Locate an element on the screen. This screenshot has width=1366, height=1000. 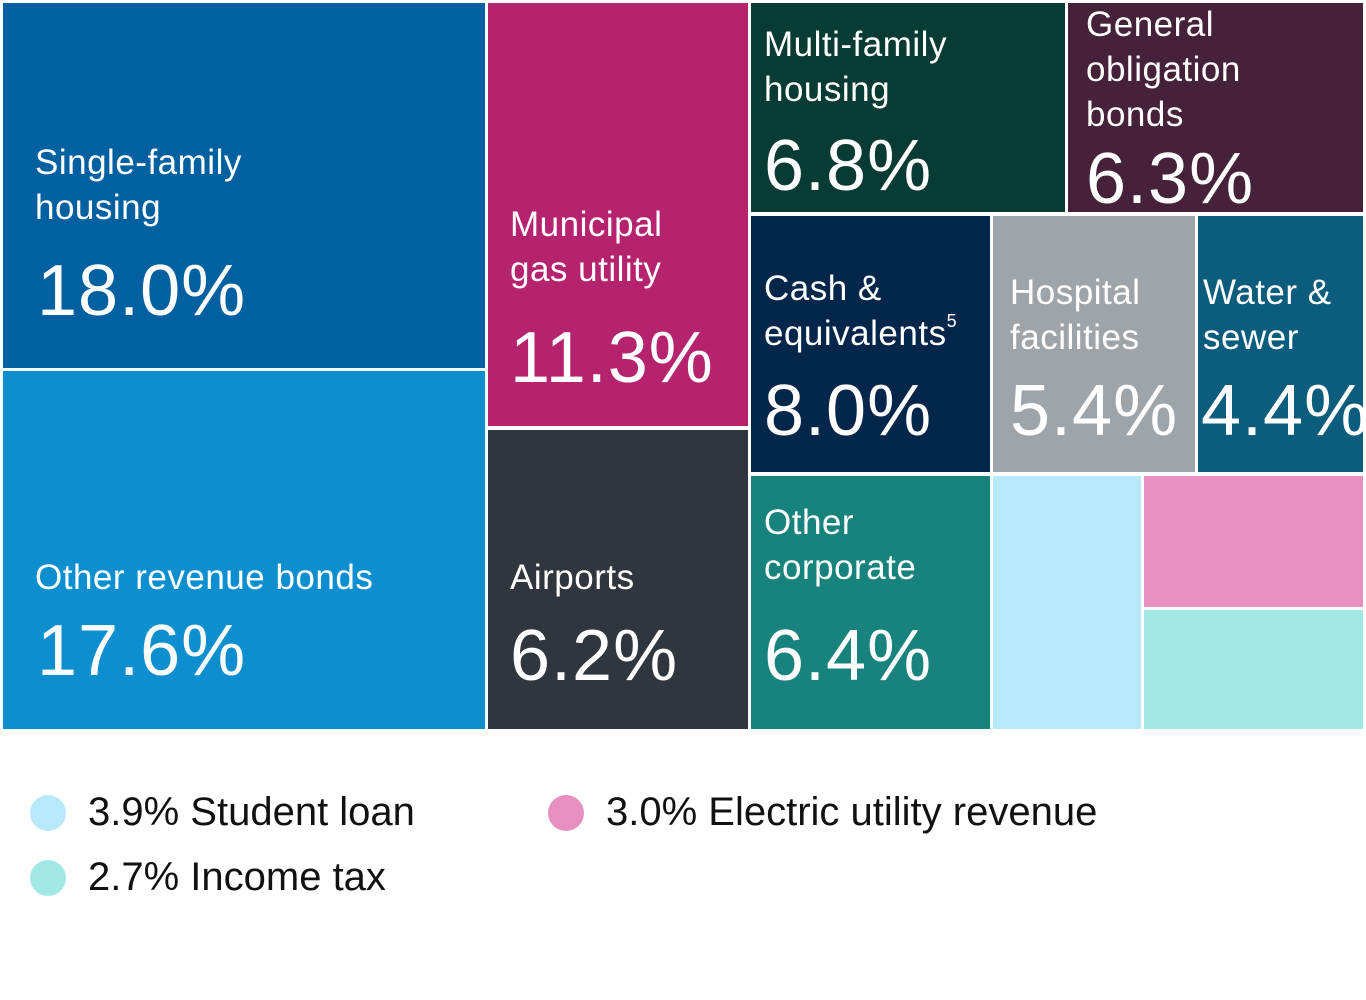
legend-text: 3.0% Electric utility revenue is located at coordinates (852, 812).